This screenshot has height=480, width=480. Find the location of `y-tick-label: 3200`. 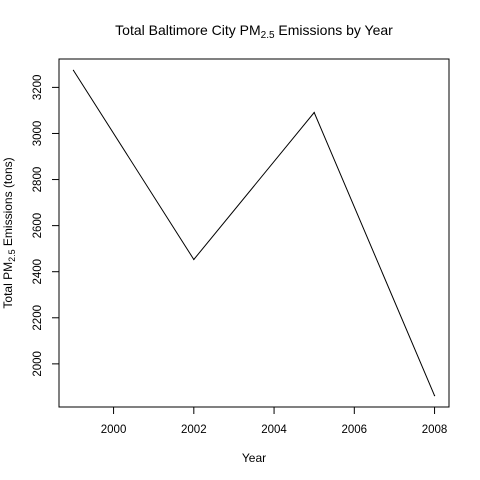

y-tick-label: 3200 is located at coordinates (38, 88).